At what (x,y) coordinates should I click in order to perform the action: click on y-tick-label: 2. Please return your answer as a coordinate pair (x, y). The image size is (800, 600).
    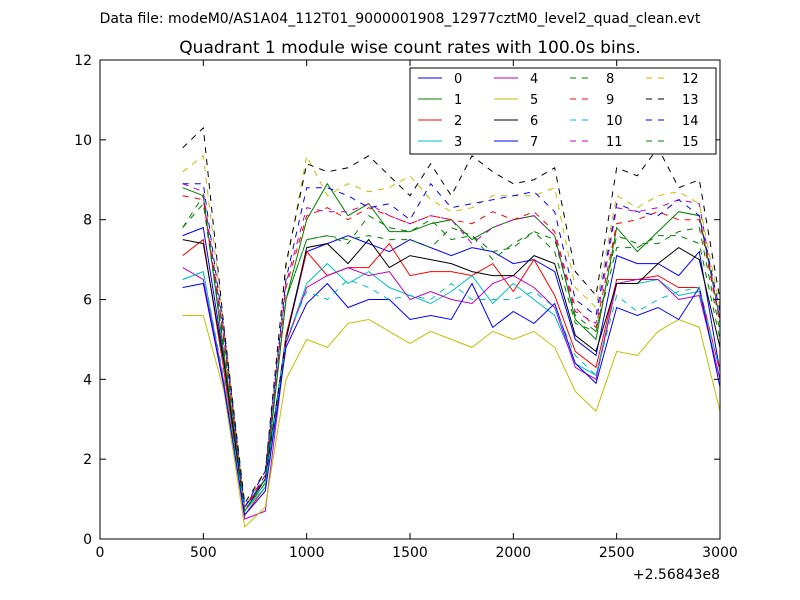
    Looking at the image, I should click on (87, 460).